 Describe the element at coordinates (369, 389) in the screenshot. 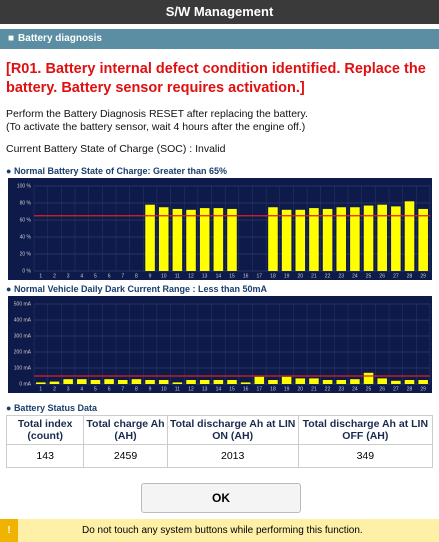

I see `x-tick-label: 25` at that location.